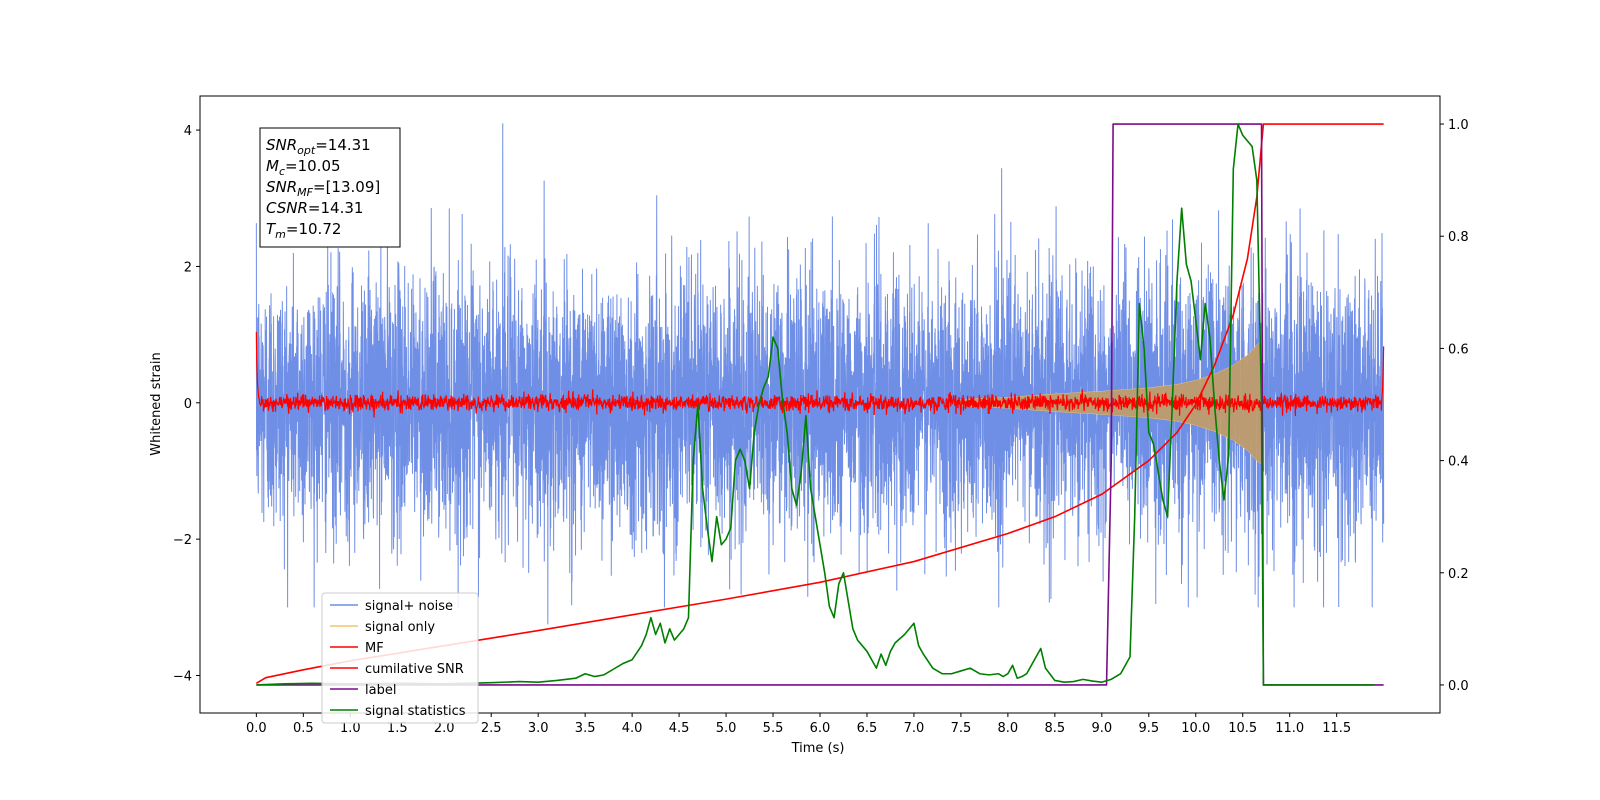 The image size is (1600, 800). Describe the element at coordinates (318, 146) in the screenshot. I see `stats-line: SNRopt=14.31` at that location.